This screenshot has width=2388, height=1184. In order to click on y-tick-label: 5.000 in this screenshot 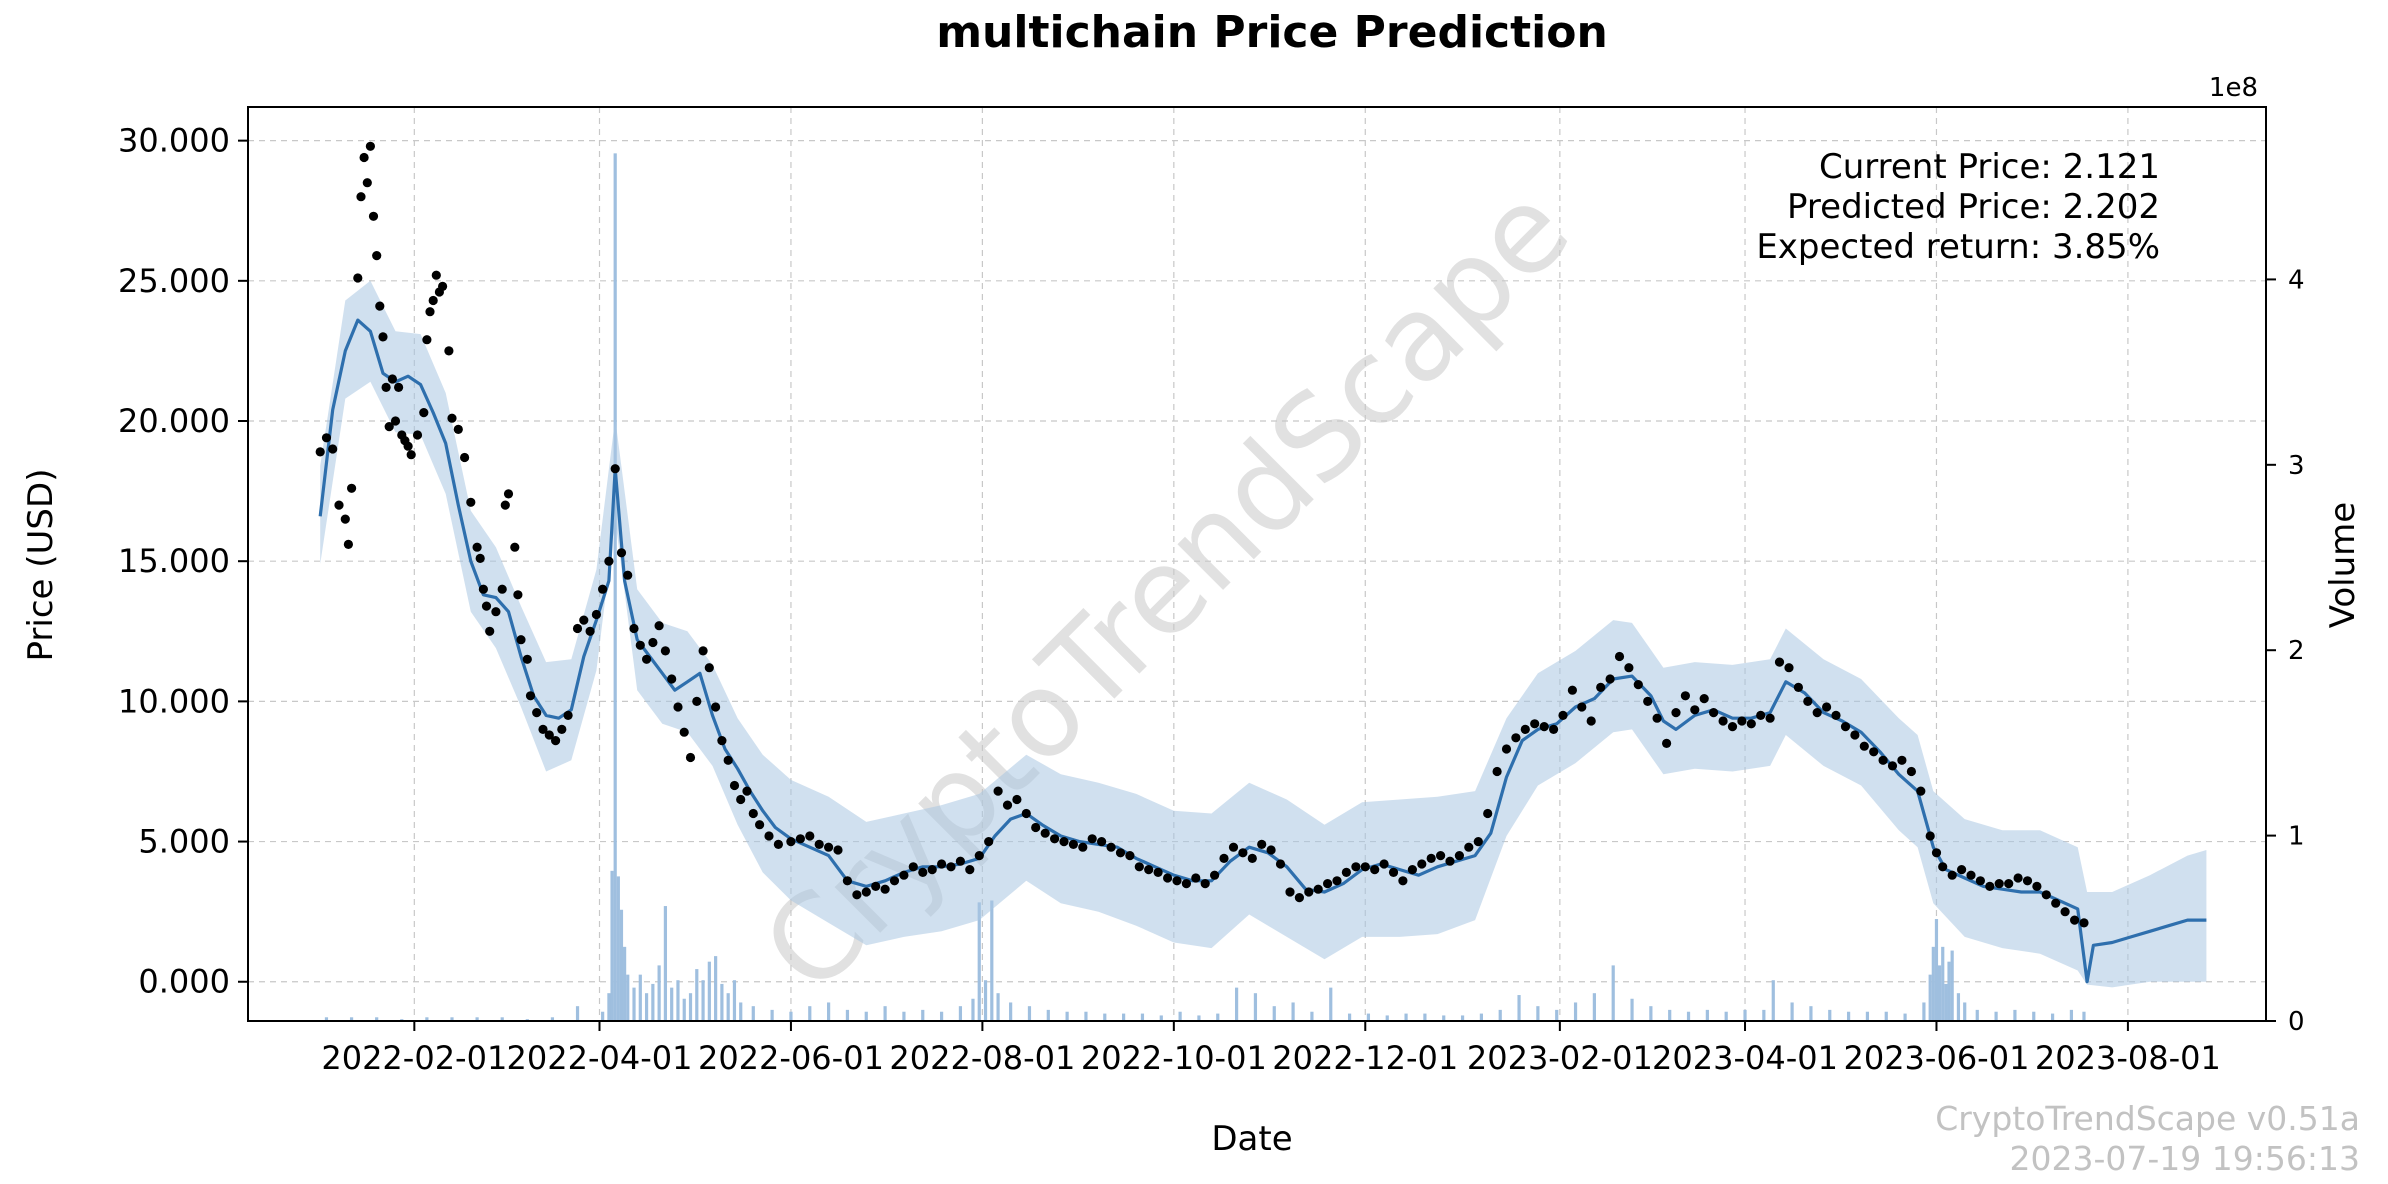, I will do `click(184, 842)`.